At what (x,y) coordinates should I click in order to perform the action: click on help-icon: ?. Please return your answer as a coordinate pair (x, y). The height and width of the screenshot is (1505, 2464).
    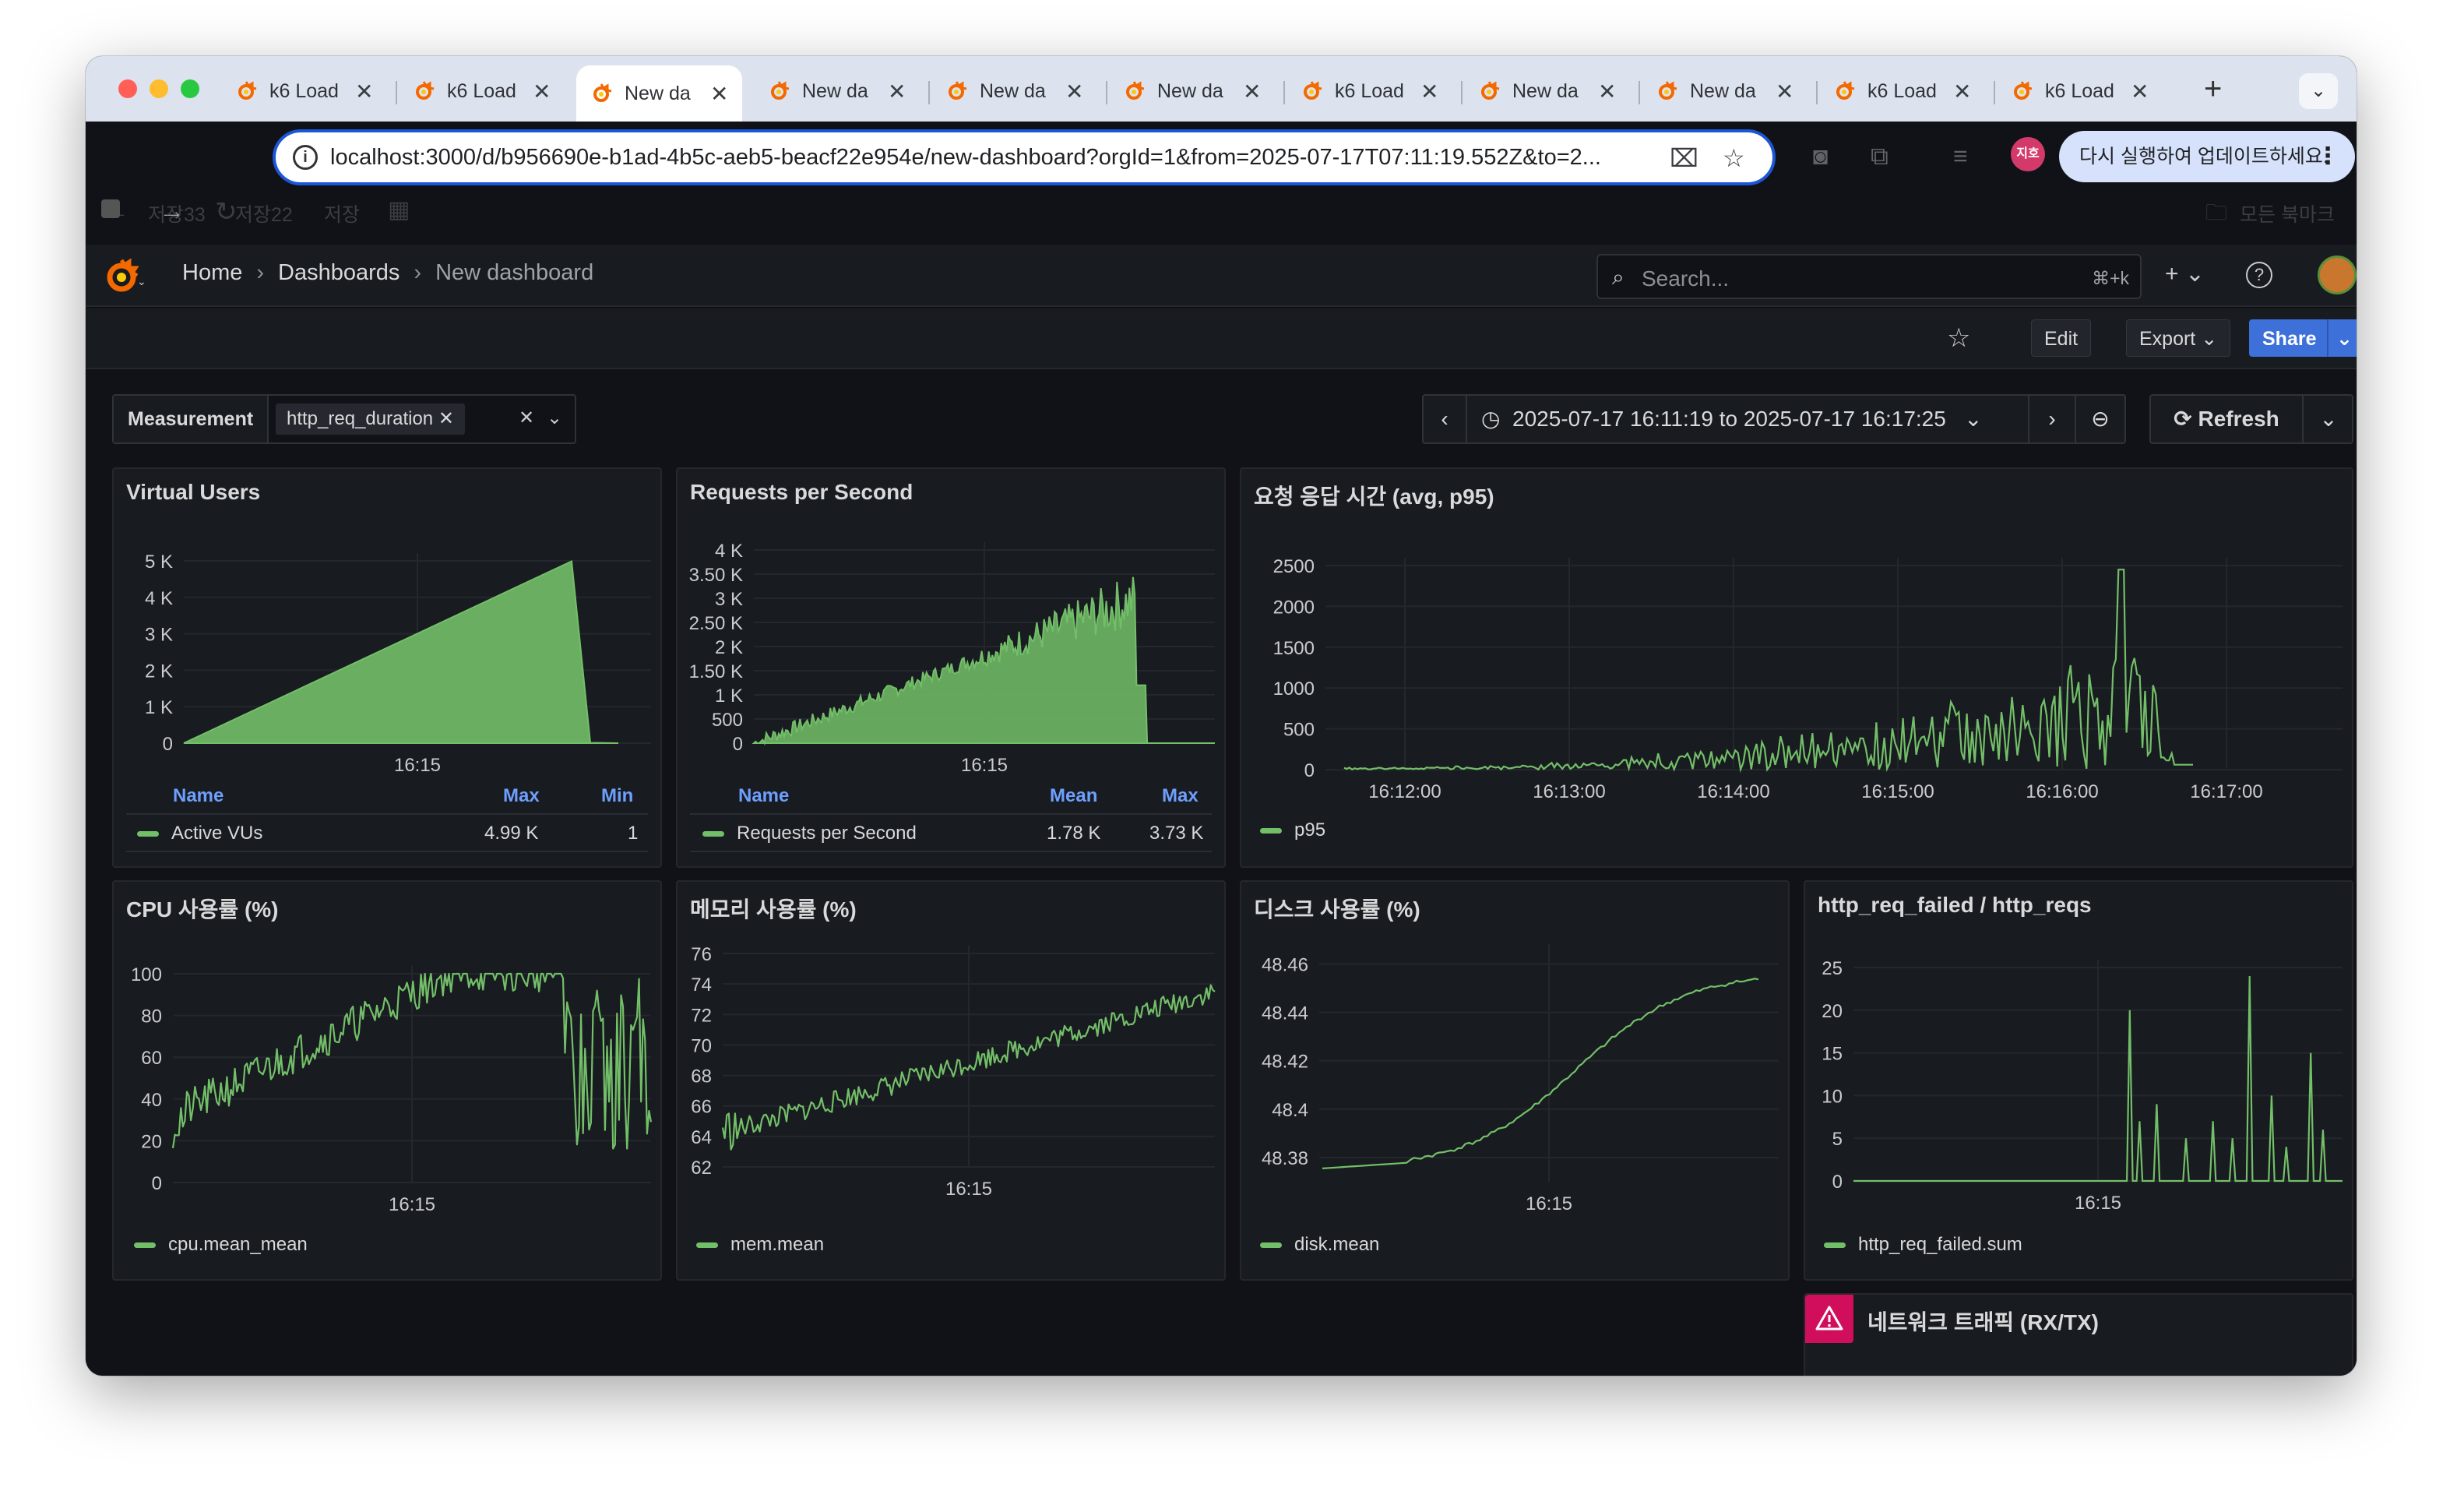
    Looking at the image, I should click on (2259, 275).